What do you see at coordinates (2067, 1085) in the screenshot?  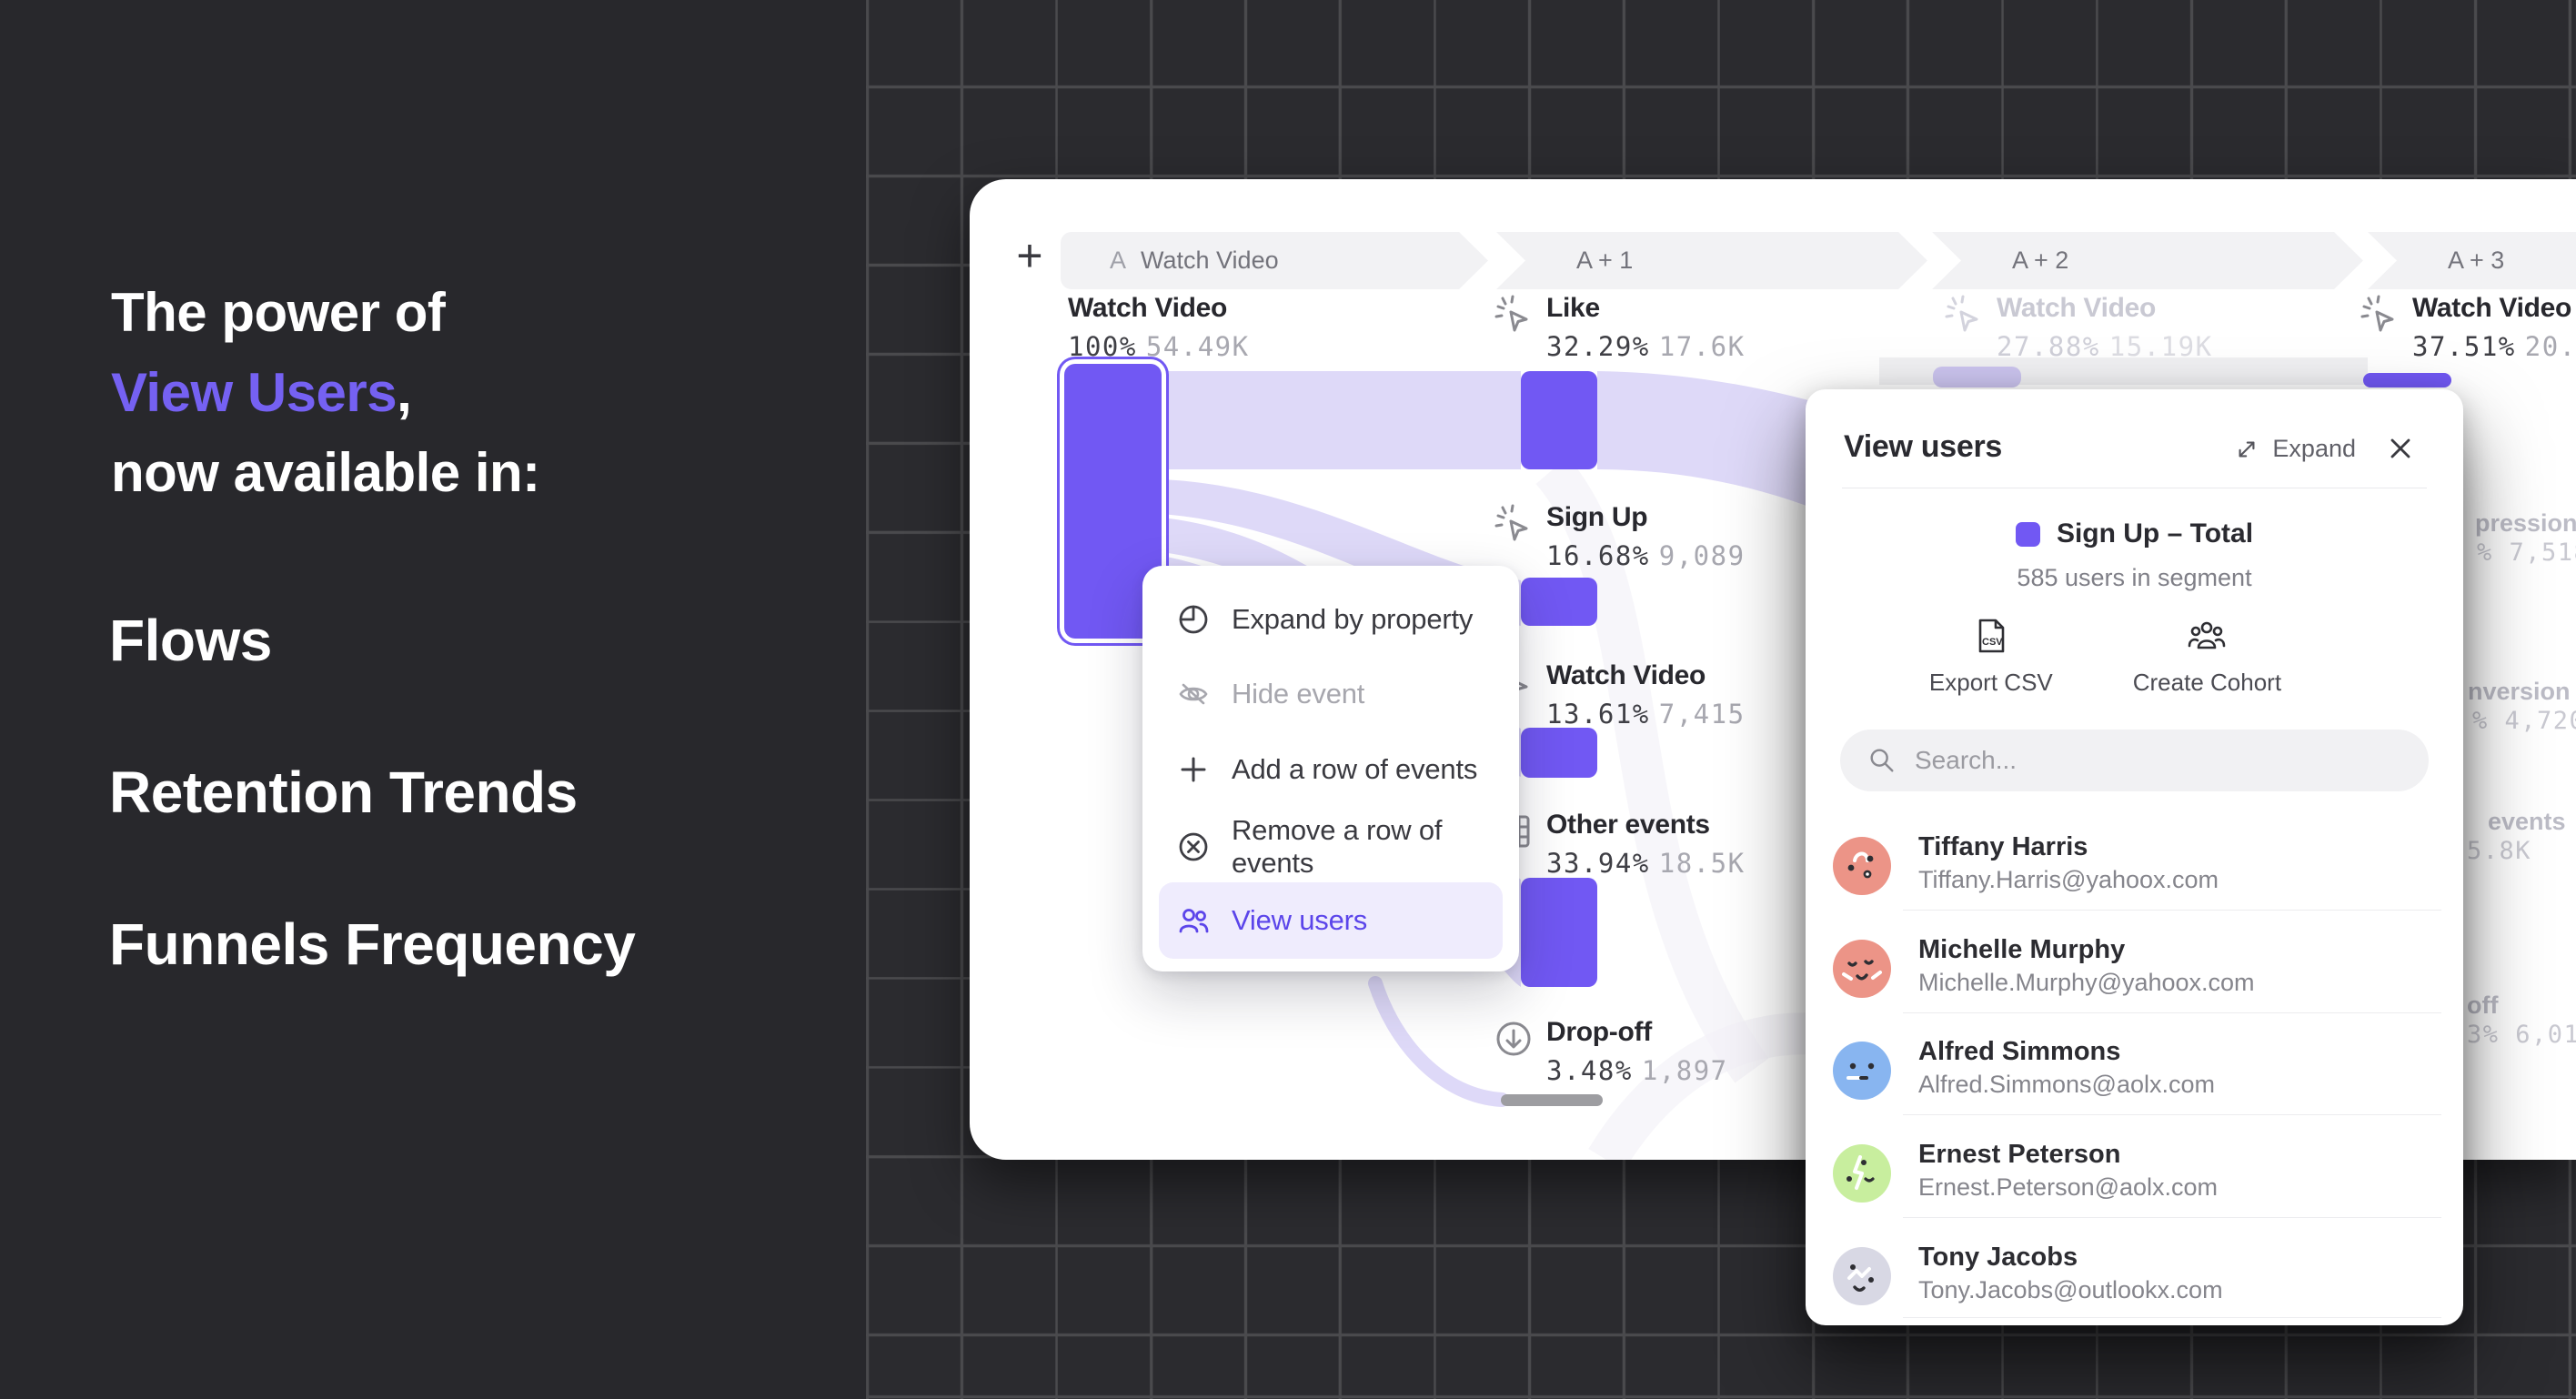 I see `user-email: Alfred.Simmons@aolx.com` at bounding box center [2067, 1085].